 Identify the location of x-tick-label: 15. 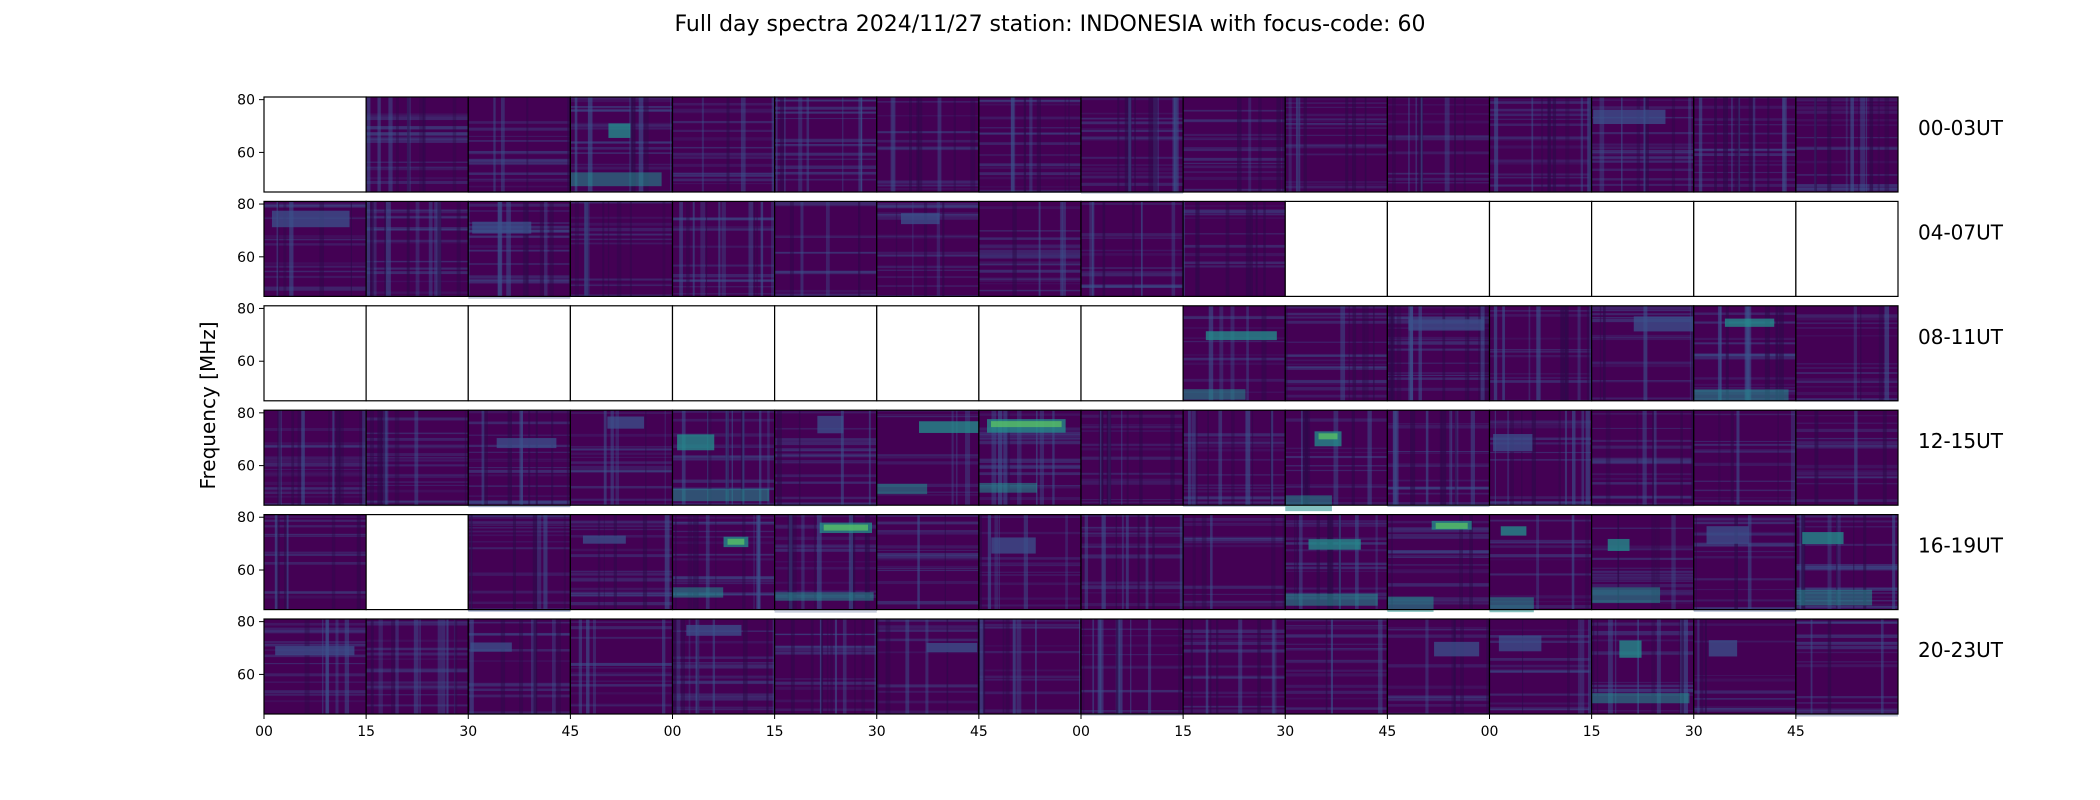
(1183, 732).